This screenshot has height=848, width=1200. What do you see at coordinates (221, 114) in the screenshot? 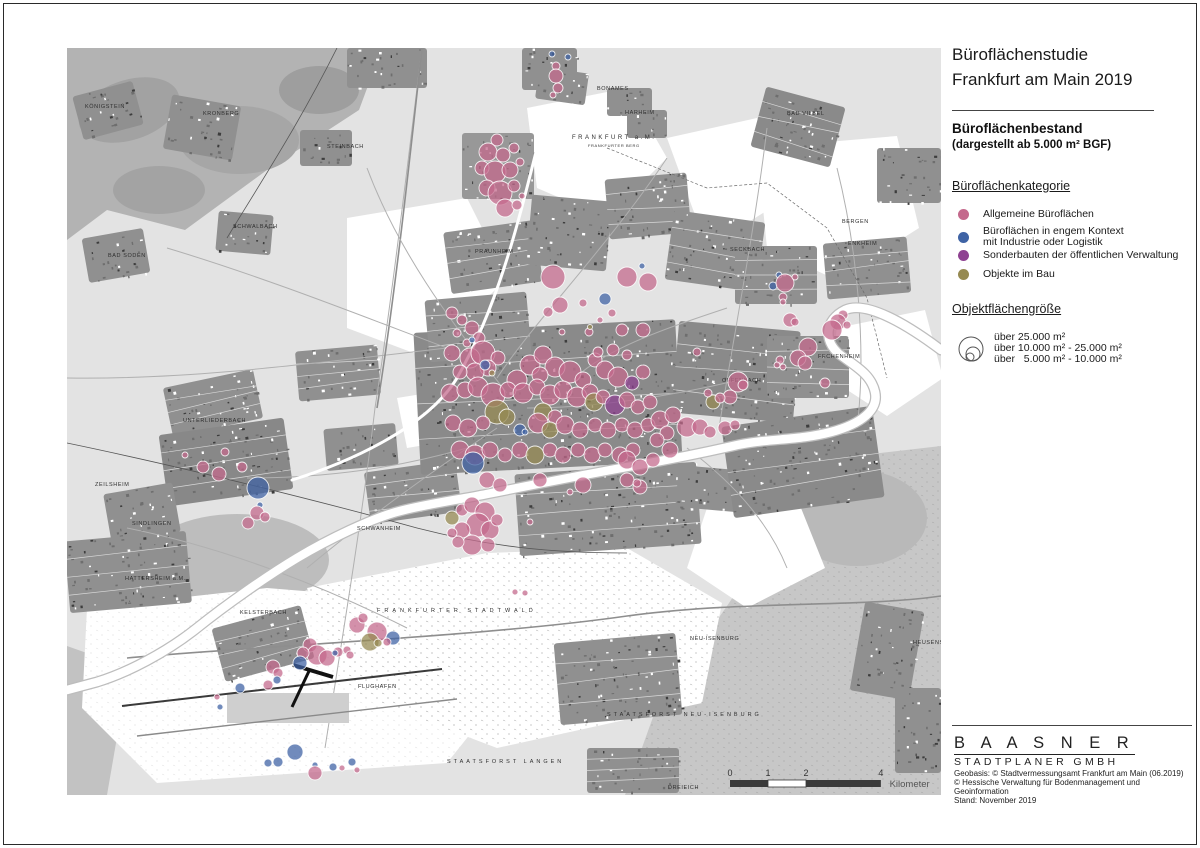
I see `place-label: KRONBERG` at bounding box center [221, 114].